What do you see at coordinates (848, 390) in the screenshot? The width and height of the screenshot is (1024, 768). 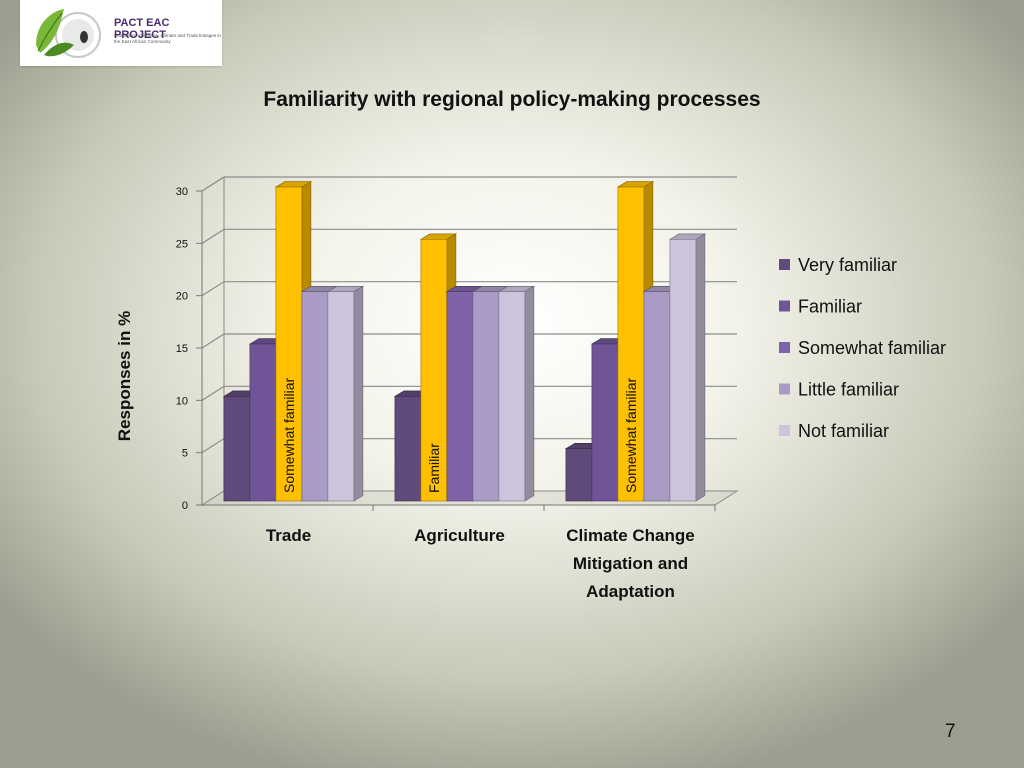 I see `legend-label: Little familiar` at bounding box center [848, 390].